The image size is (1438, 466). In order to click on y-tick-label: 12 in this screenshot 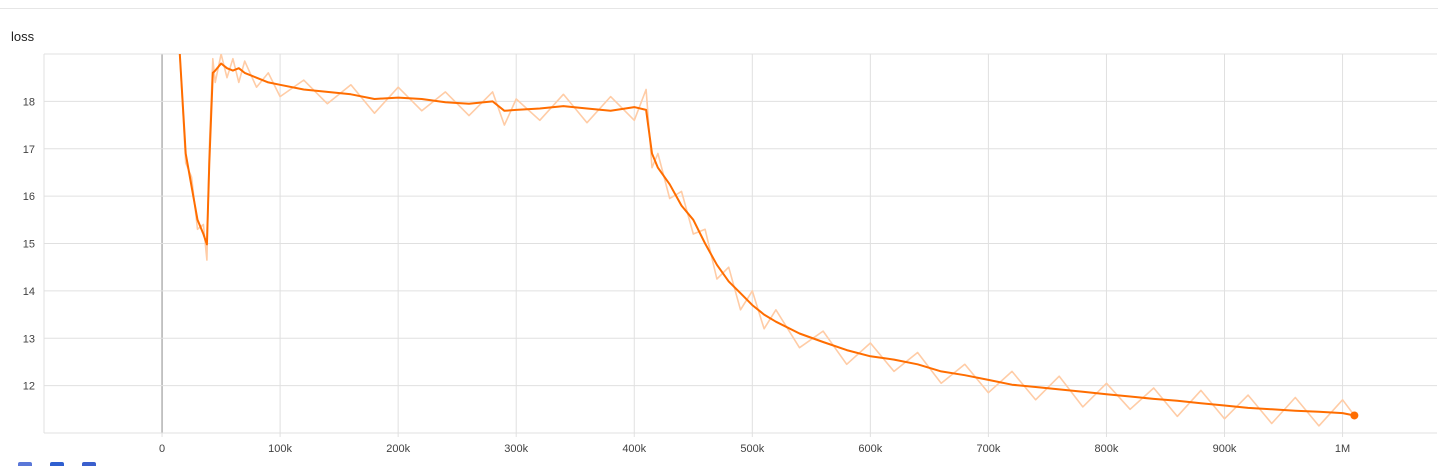, I will do `click(29, 387)`.